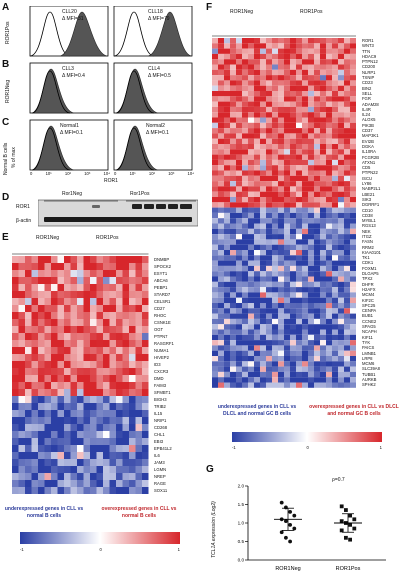 Image resolution: width=405 pixels, height=580 pixels. Describe the element at coordinates (160, 399) in the screenshot. I see `gene-label: BIGH3` at that location.